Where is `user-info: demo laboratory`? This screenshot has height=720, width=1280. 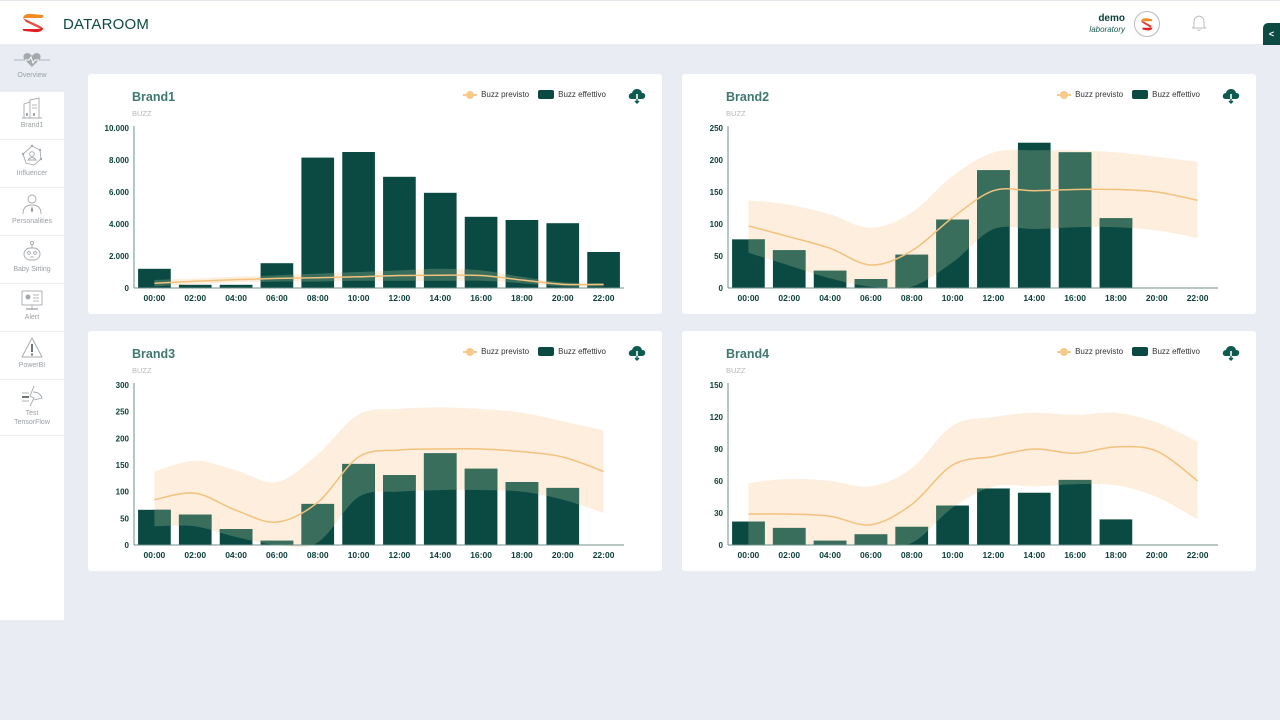 user-info: demo laboratory is located at coordinates (1107, 23).